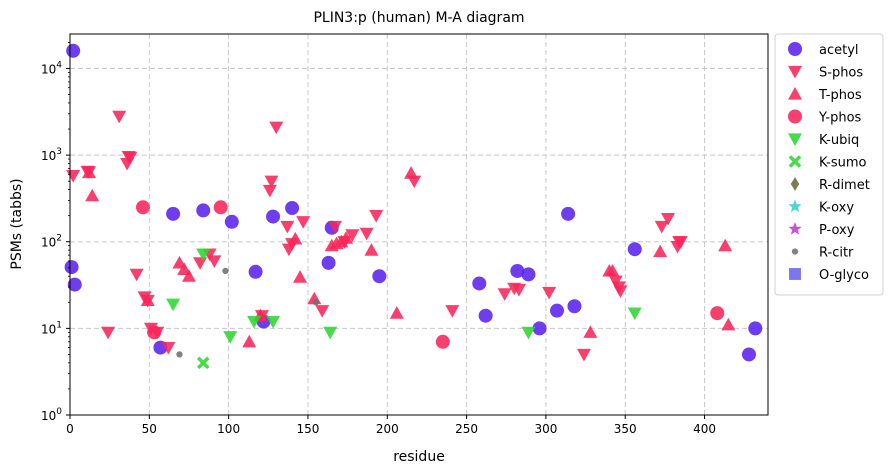 This screenshot has height=474, width=889. What do you see at coordinates (51, 155) in the screenshot?
I see `y-tick-label: 10³` at bounding box center [51, 155].